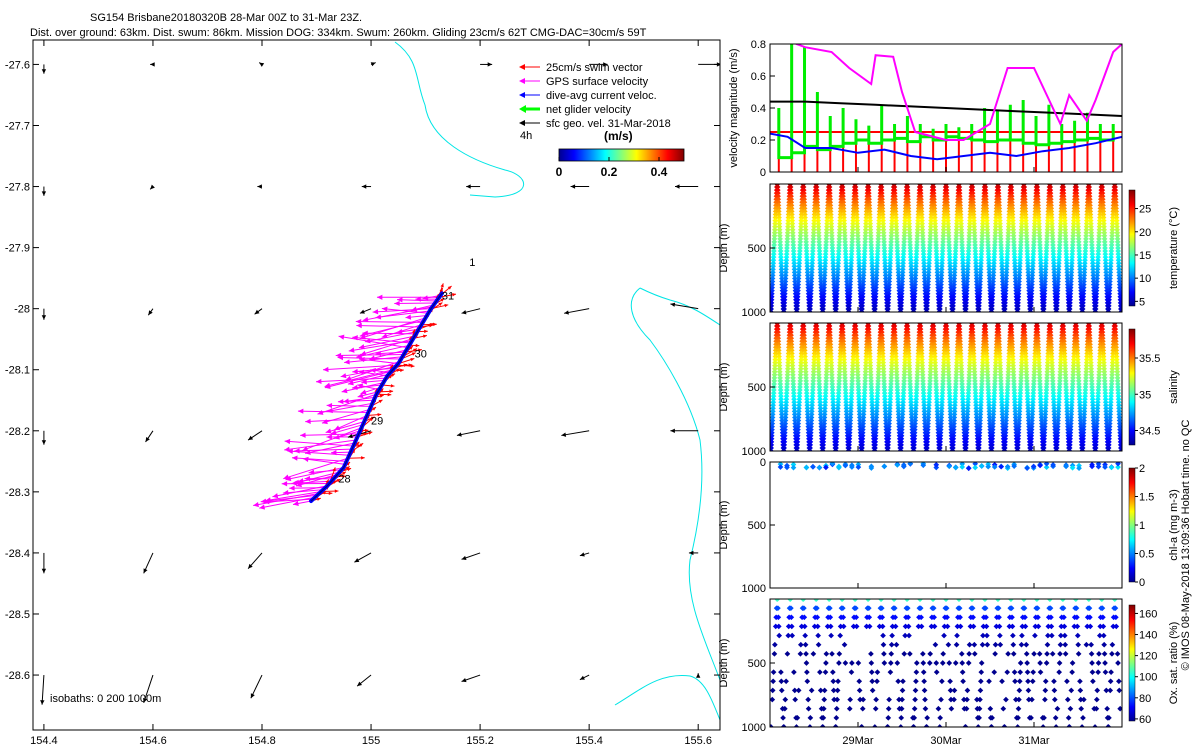  Describe the element at coordinates (17, 371) in the screenshot. I see `map-y-tick-label: -28.1` at that location.